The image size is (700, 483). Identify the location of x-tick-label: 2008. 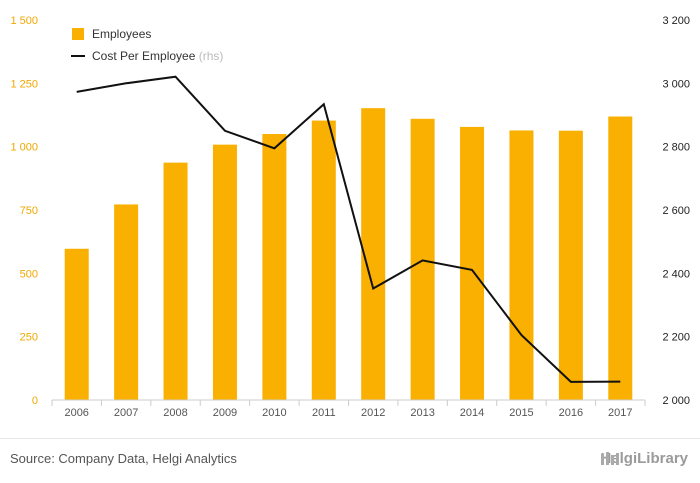
(175, 413).